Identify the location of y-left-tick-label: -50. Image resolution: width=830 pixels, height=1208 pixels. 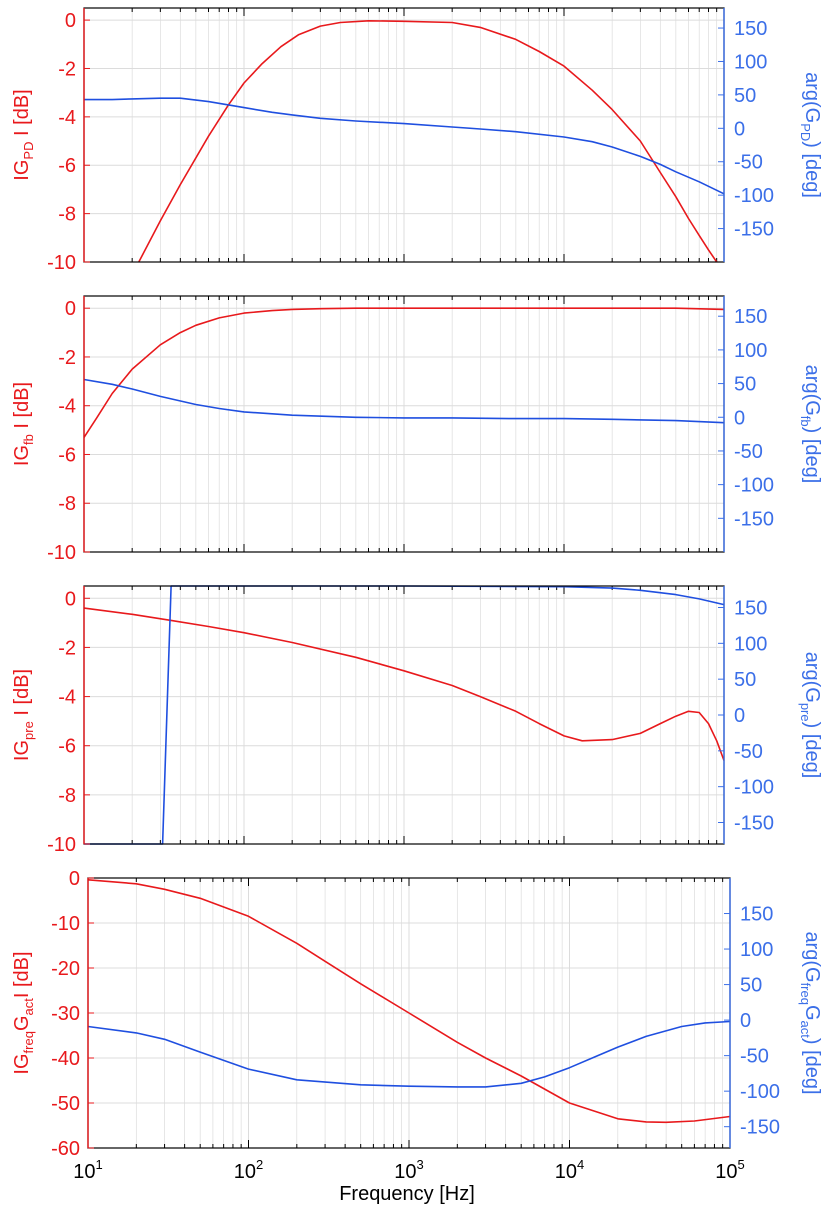
(65, 1104).